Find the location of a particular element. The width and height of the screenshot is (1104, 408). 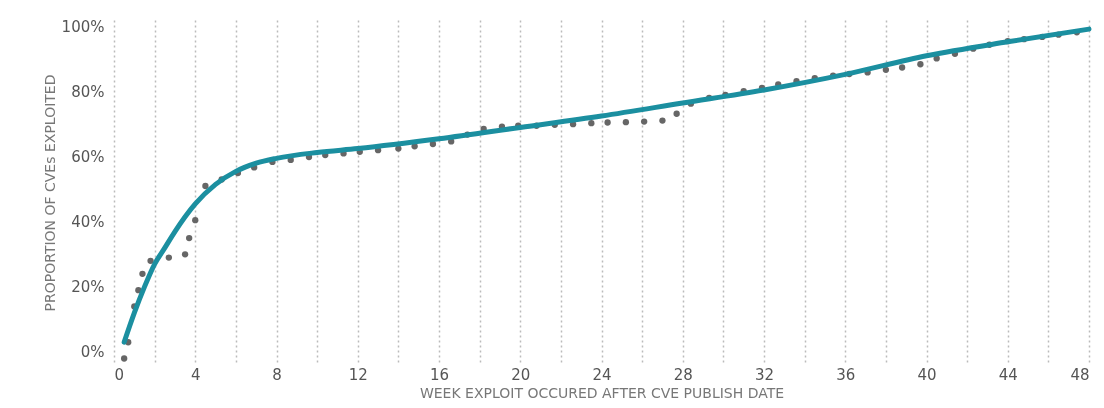

x-tick-label: 12 is located at coordinates (358, 374).